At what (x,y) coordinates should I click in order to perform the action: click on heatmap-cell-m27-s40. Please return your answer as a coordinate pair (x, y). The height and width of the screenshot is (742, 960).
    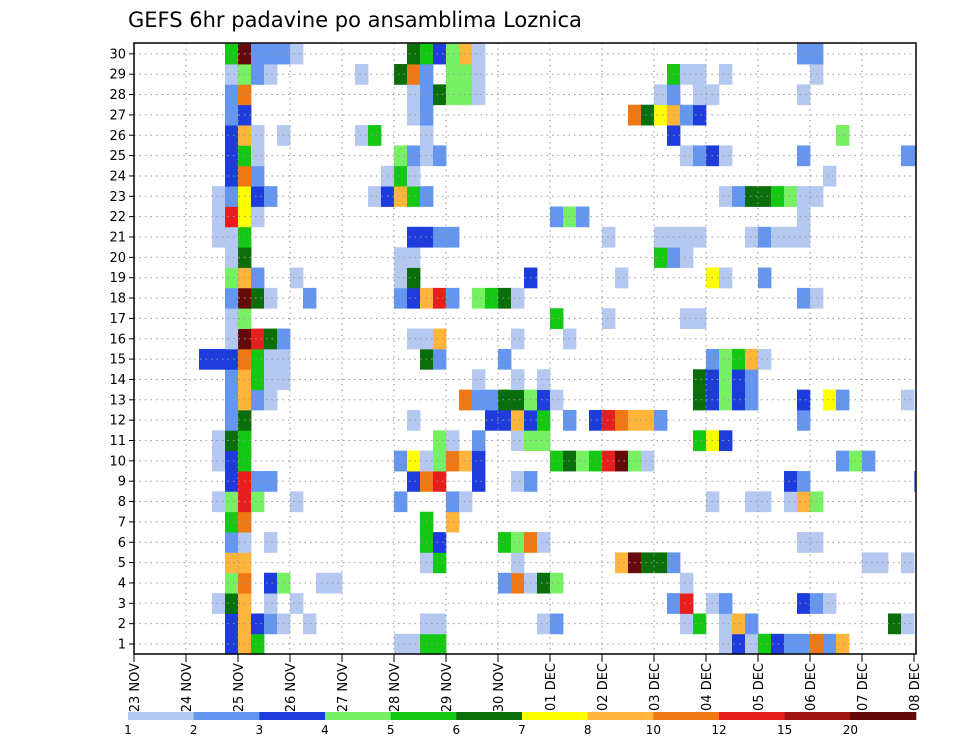
    Looking at the image, I should click on (661, 115).